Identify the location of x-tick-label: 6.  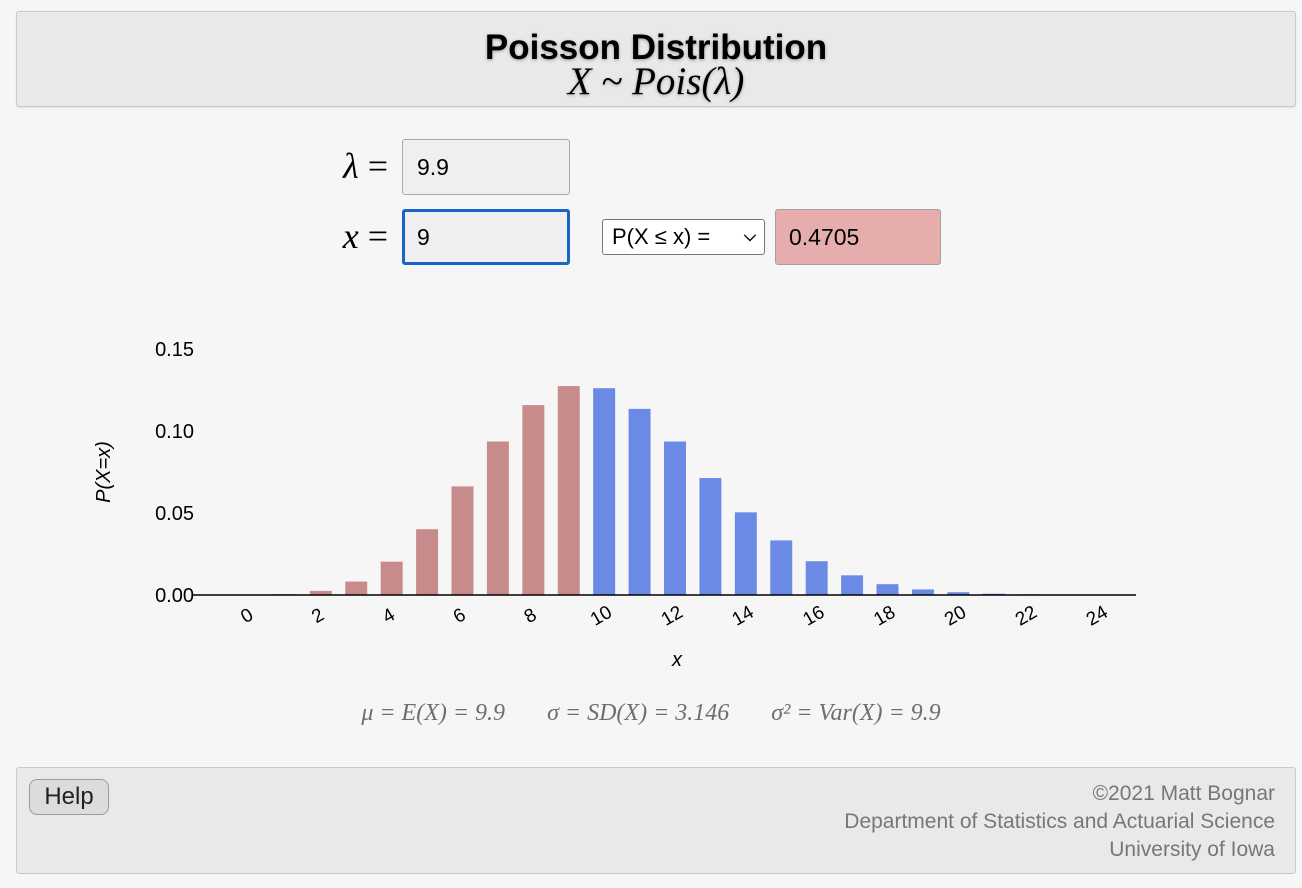
(460, 615).